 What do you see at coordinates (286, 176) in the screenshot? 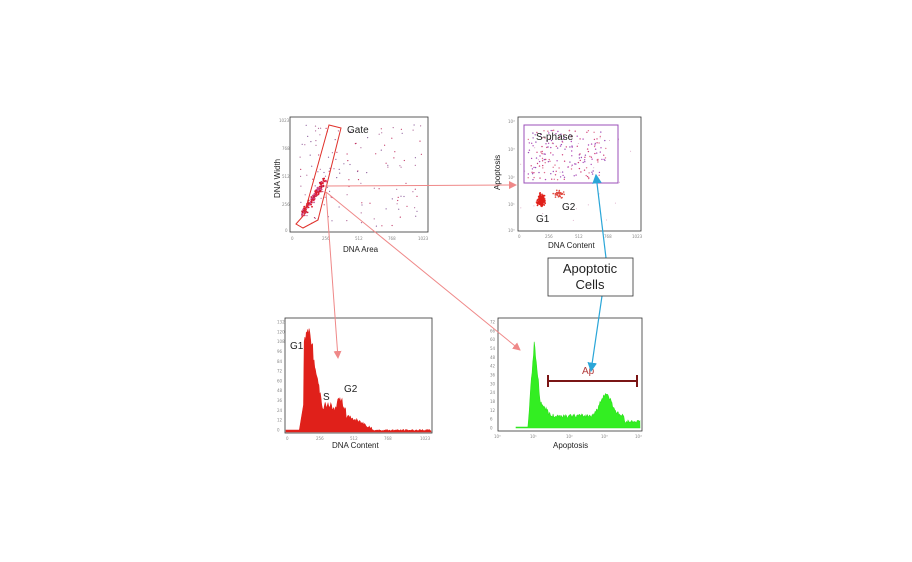
I see `y-tick-label: 512` at bounding box center [286, 176].